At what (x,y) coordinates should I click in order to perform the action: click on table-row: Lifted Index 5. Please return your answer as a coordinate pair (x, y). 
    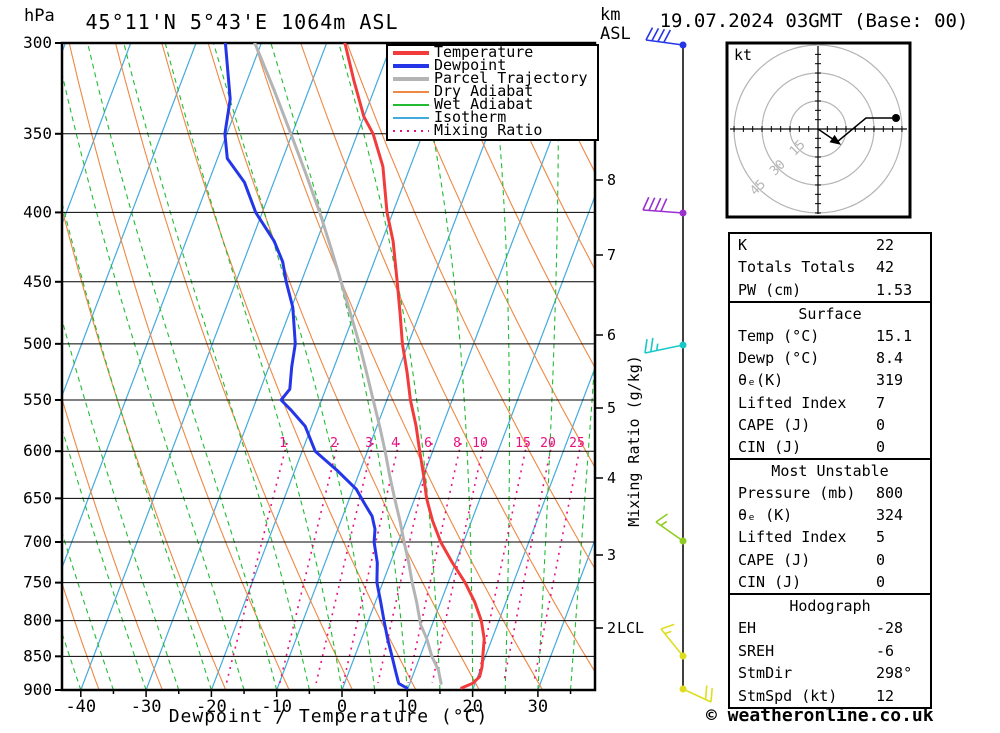
    Looking at the image, I should click on (830, 537).